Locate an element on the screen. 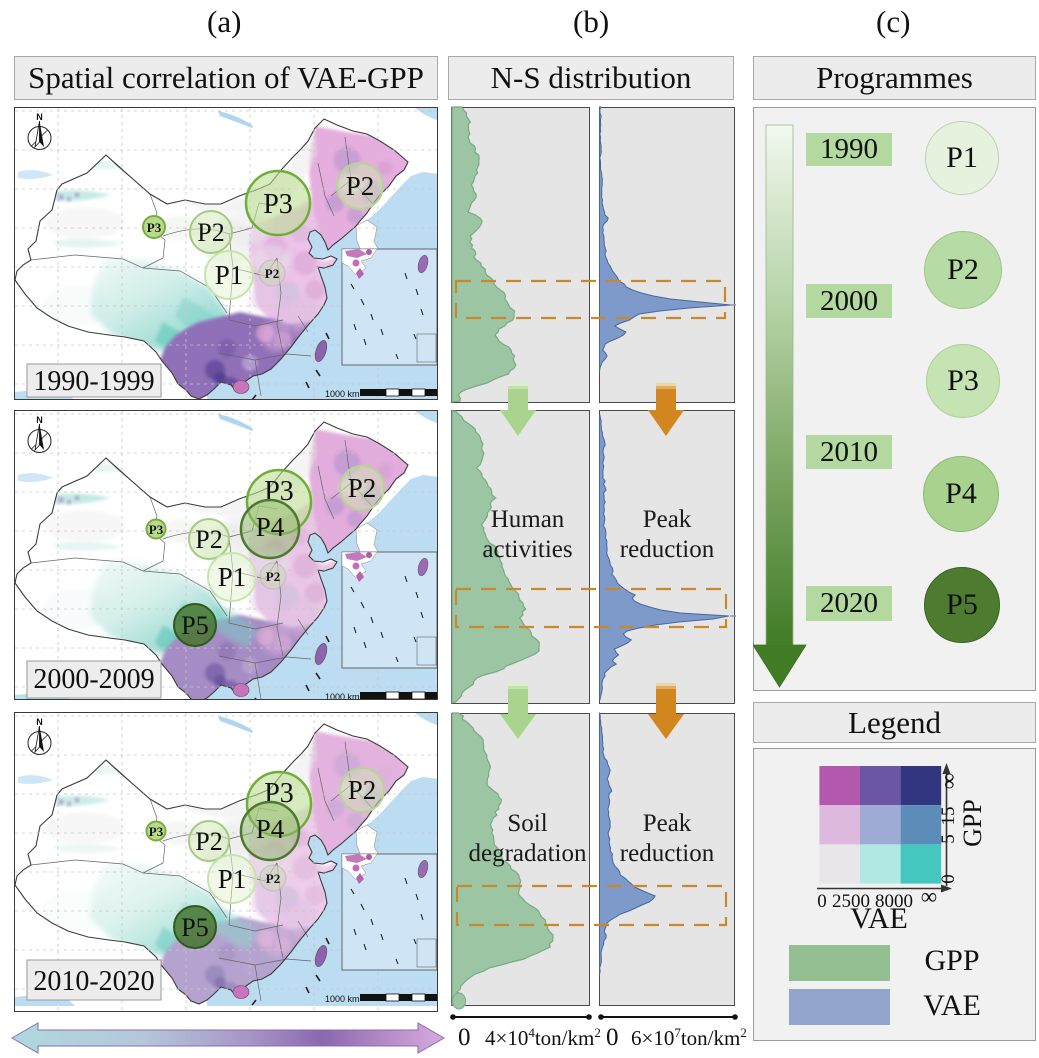 The width and height of the screenshot is (1039, 1058). svg-text: 2500 is located at coordinates (851, 901).